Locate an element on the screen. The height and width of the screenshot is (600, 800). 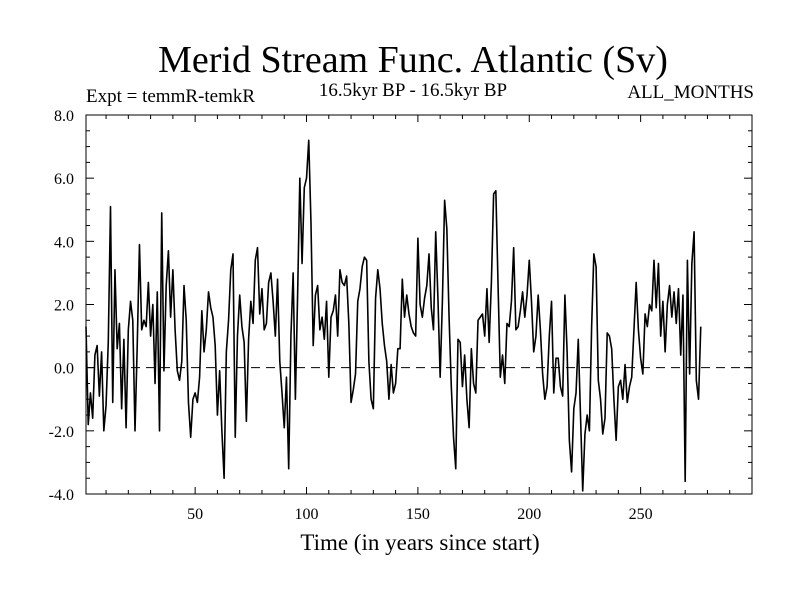
y-tick-label: 6.0 is located at coordinates (64, 179).